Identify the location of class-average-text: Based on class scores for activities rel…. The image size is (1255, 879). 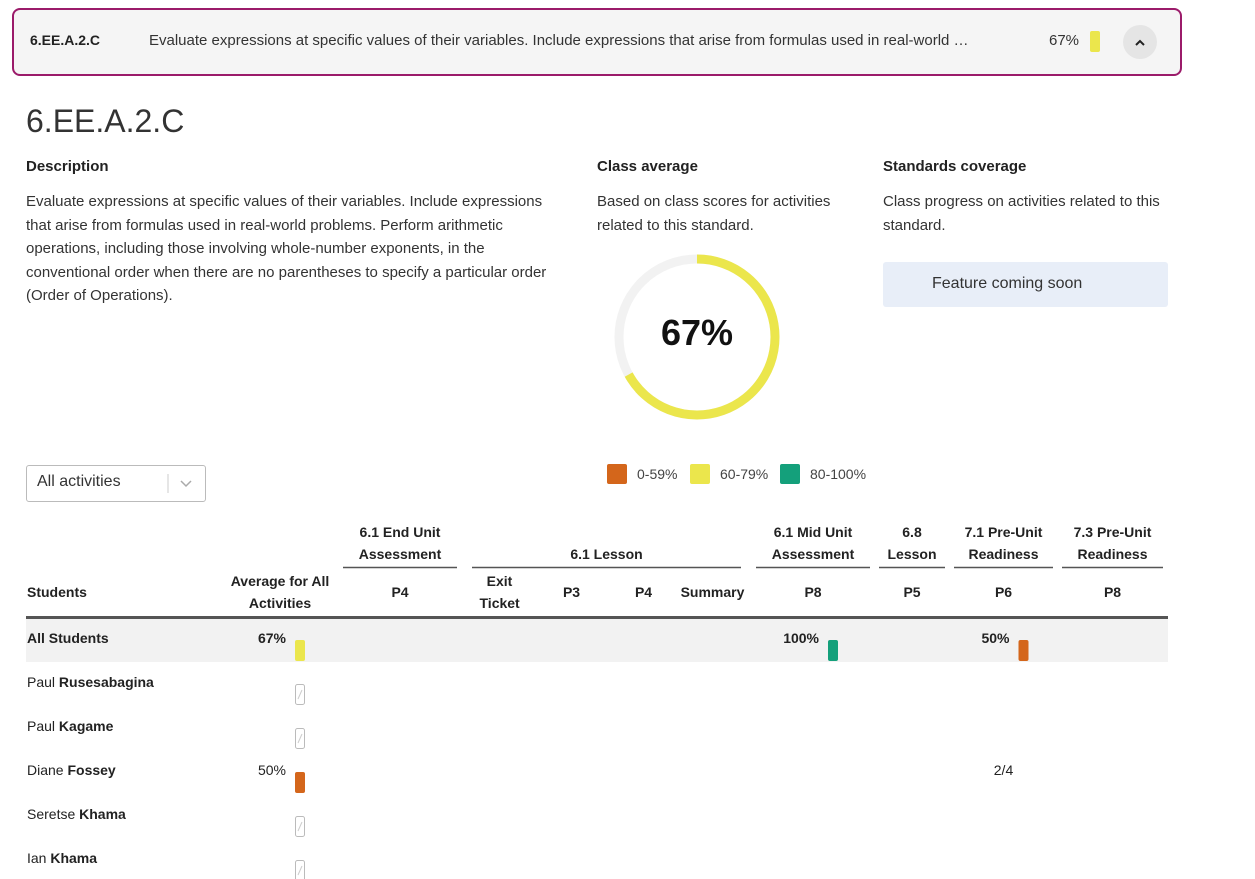
(714, 213).